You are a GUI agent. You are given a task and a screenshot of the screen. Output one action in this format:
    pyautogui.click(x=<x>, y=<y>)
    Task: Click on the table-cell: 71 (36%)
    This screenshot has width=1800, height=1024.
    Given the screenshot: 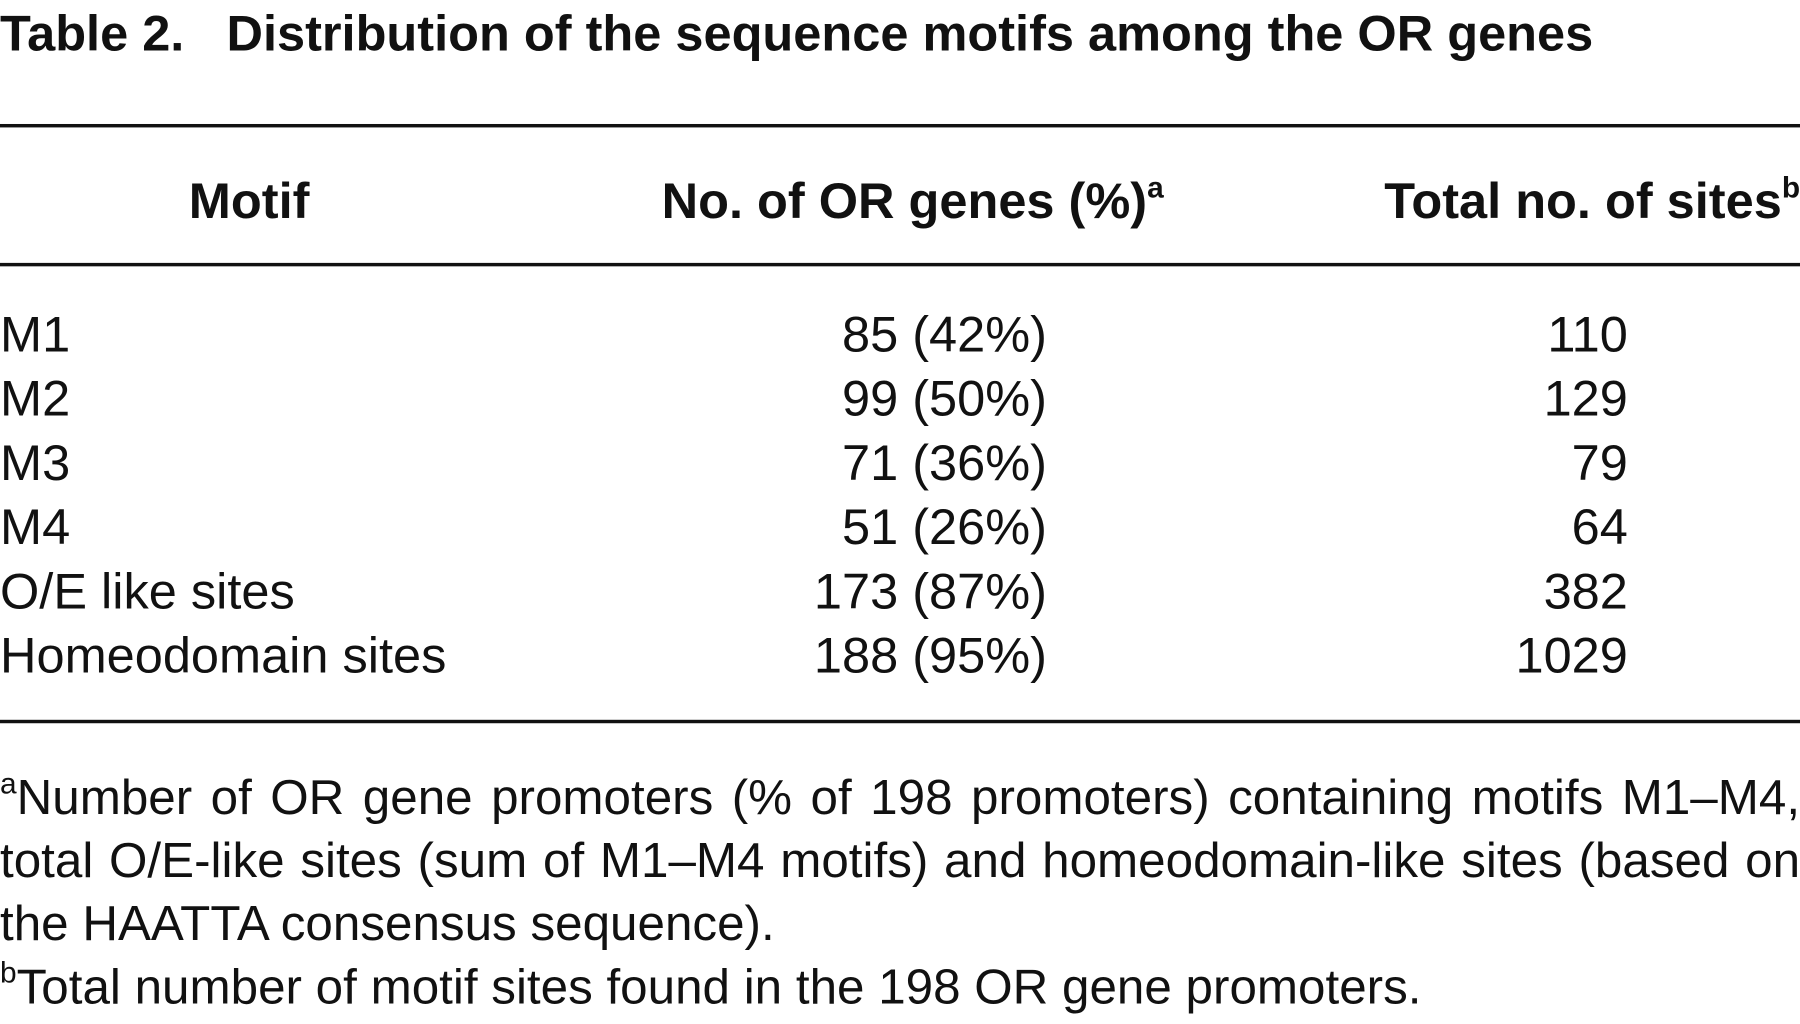 What is the action you would take?
    pyautogui.click(x=944, y=463)
    